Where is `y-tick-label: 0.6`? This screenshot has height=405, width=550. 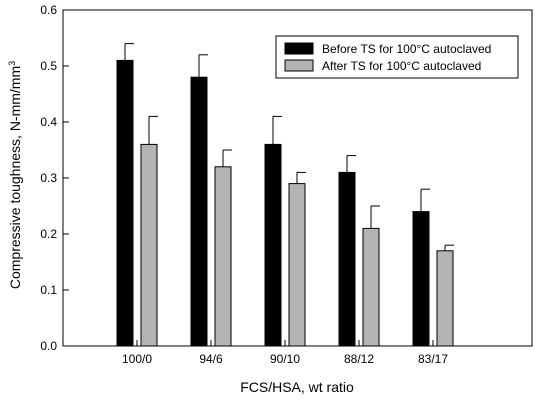 y-tick-label: 0.6 is located at coordinates (48, 10).